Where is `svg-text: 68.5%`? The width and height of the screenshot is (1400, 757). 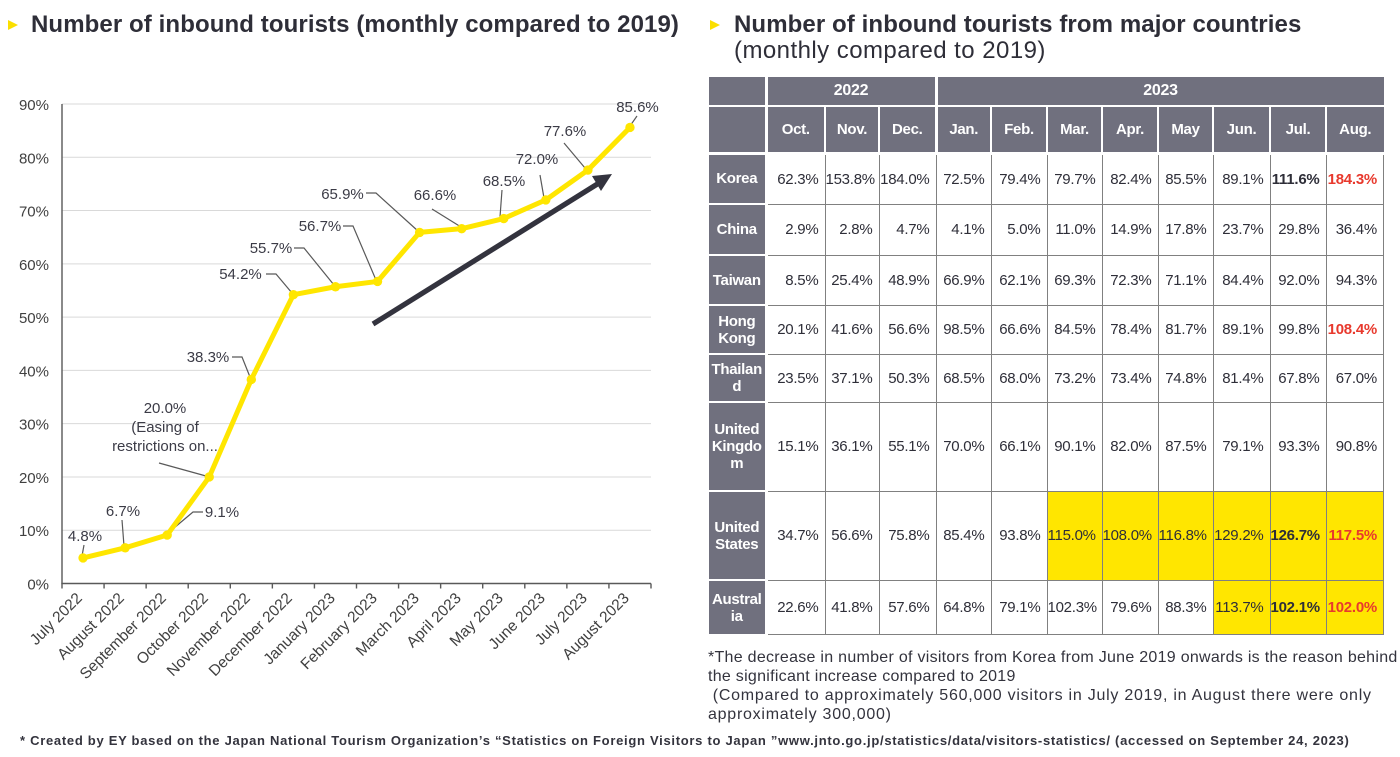
svg-text: 68.5% is located at coordinates (504, 181).